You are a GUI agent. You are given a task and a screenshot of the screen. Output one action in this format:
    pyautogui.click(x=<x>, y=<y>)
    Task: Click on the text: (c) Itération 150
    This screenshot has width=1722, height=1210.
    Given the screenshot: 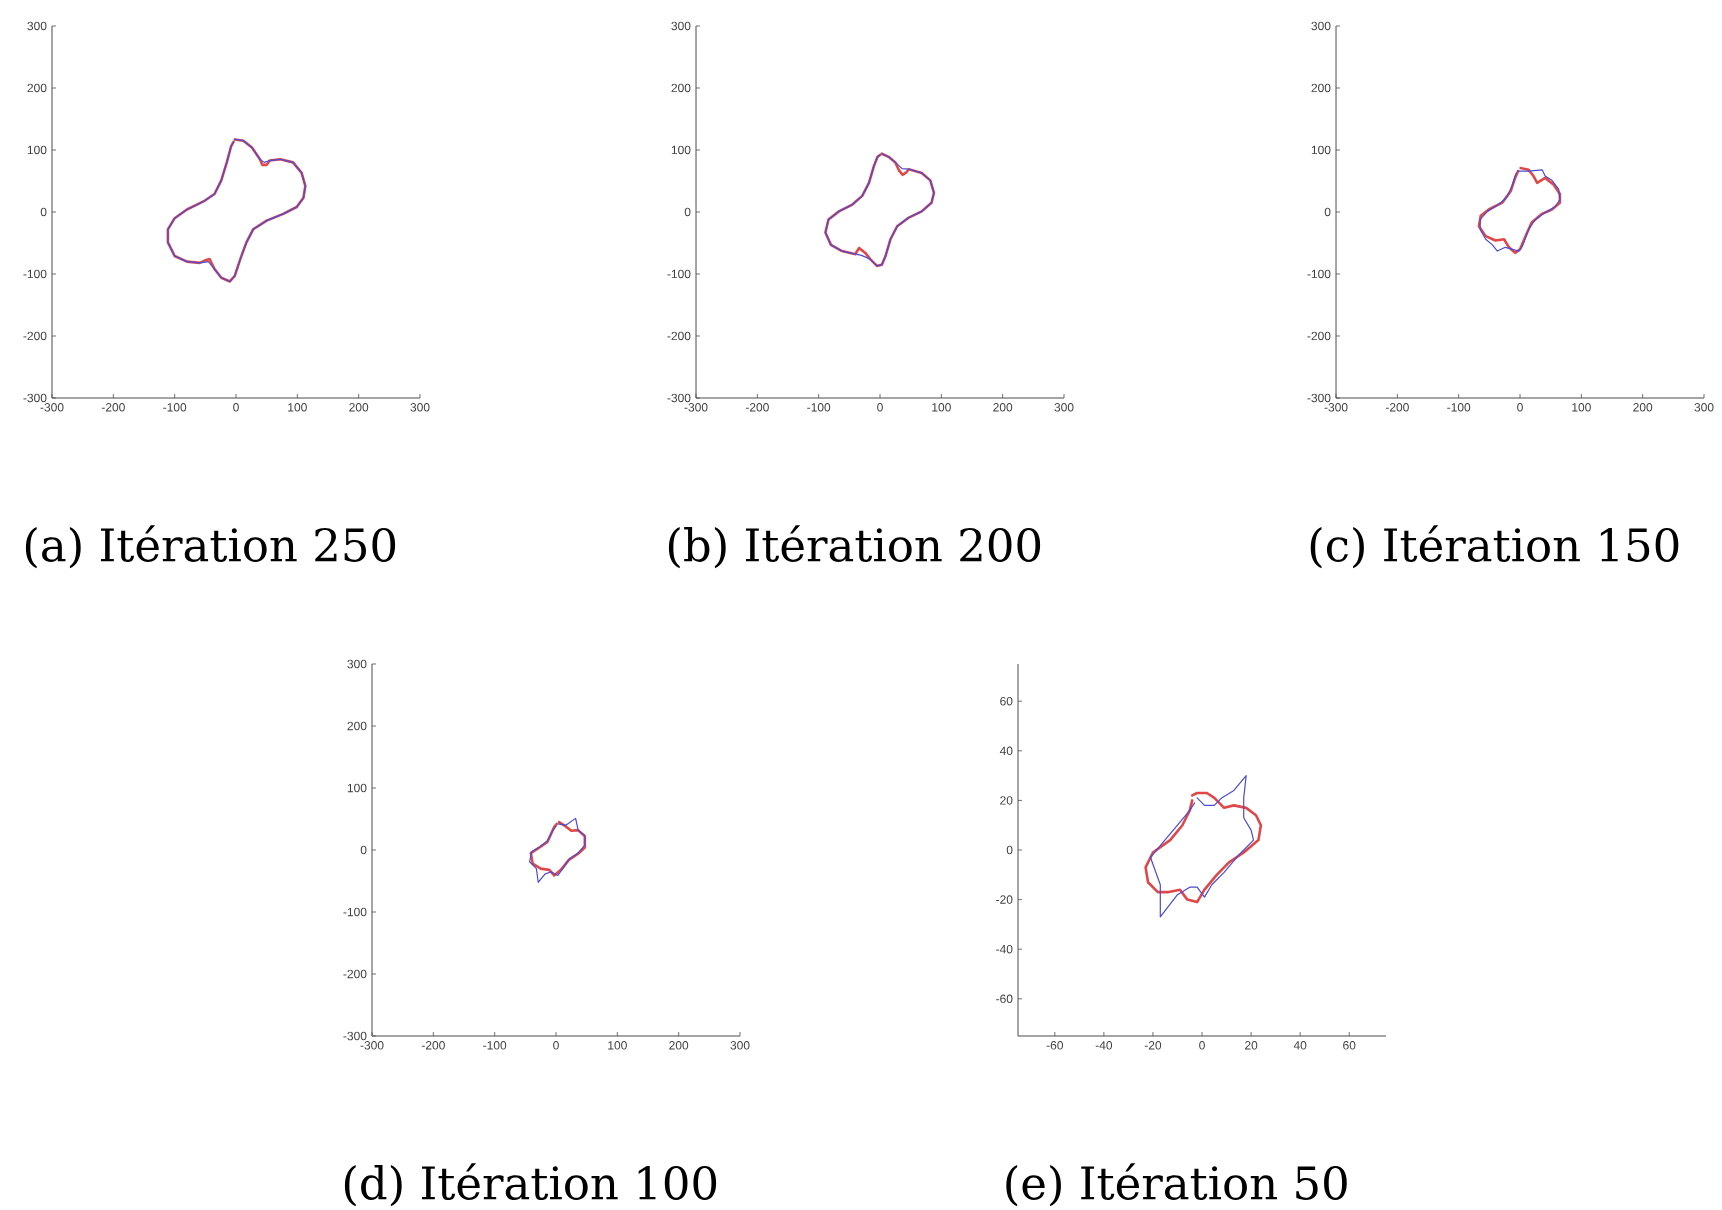 What is the action you would take?
    pyautogui.click(x=1494, y=547)
    